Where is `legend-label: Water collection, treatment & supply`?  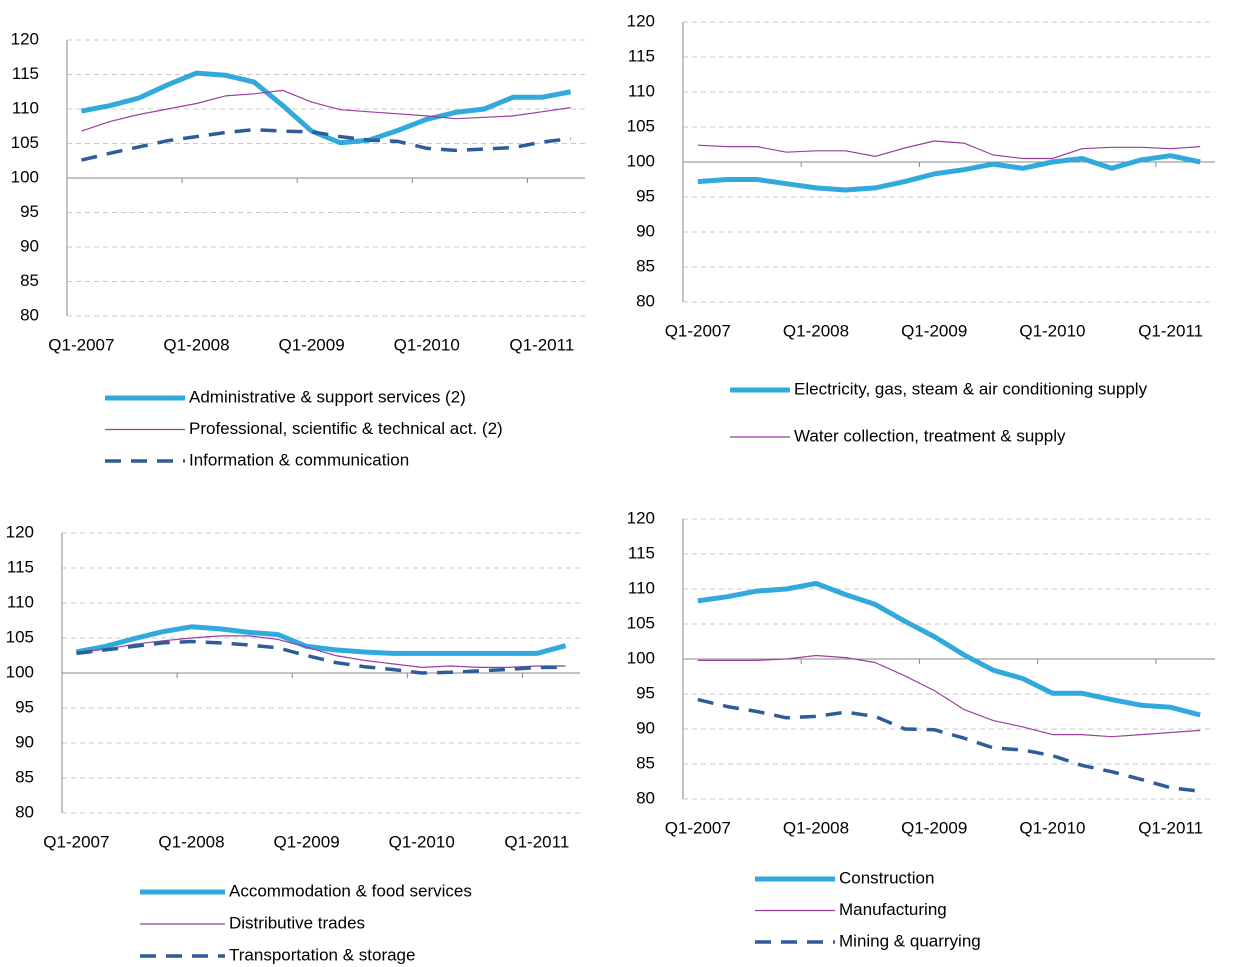
legend-label: Water collection, treatment & supply is located at coordinates (930, 435).